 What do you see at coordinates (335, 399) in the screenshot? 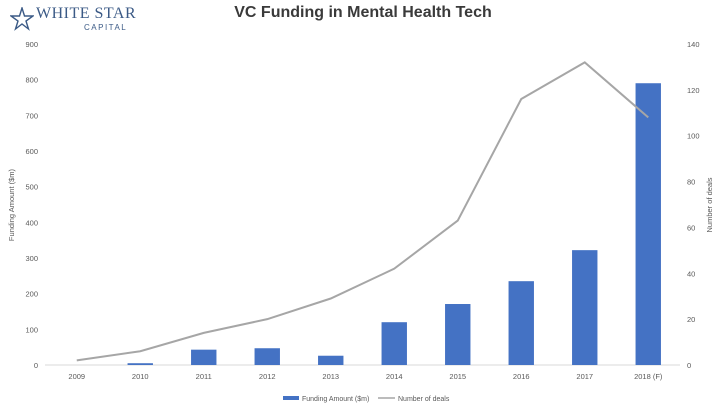
I see `legend-funding-label: Funding Amount ($m)` at bounding box center [335, 399].